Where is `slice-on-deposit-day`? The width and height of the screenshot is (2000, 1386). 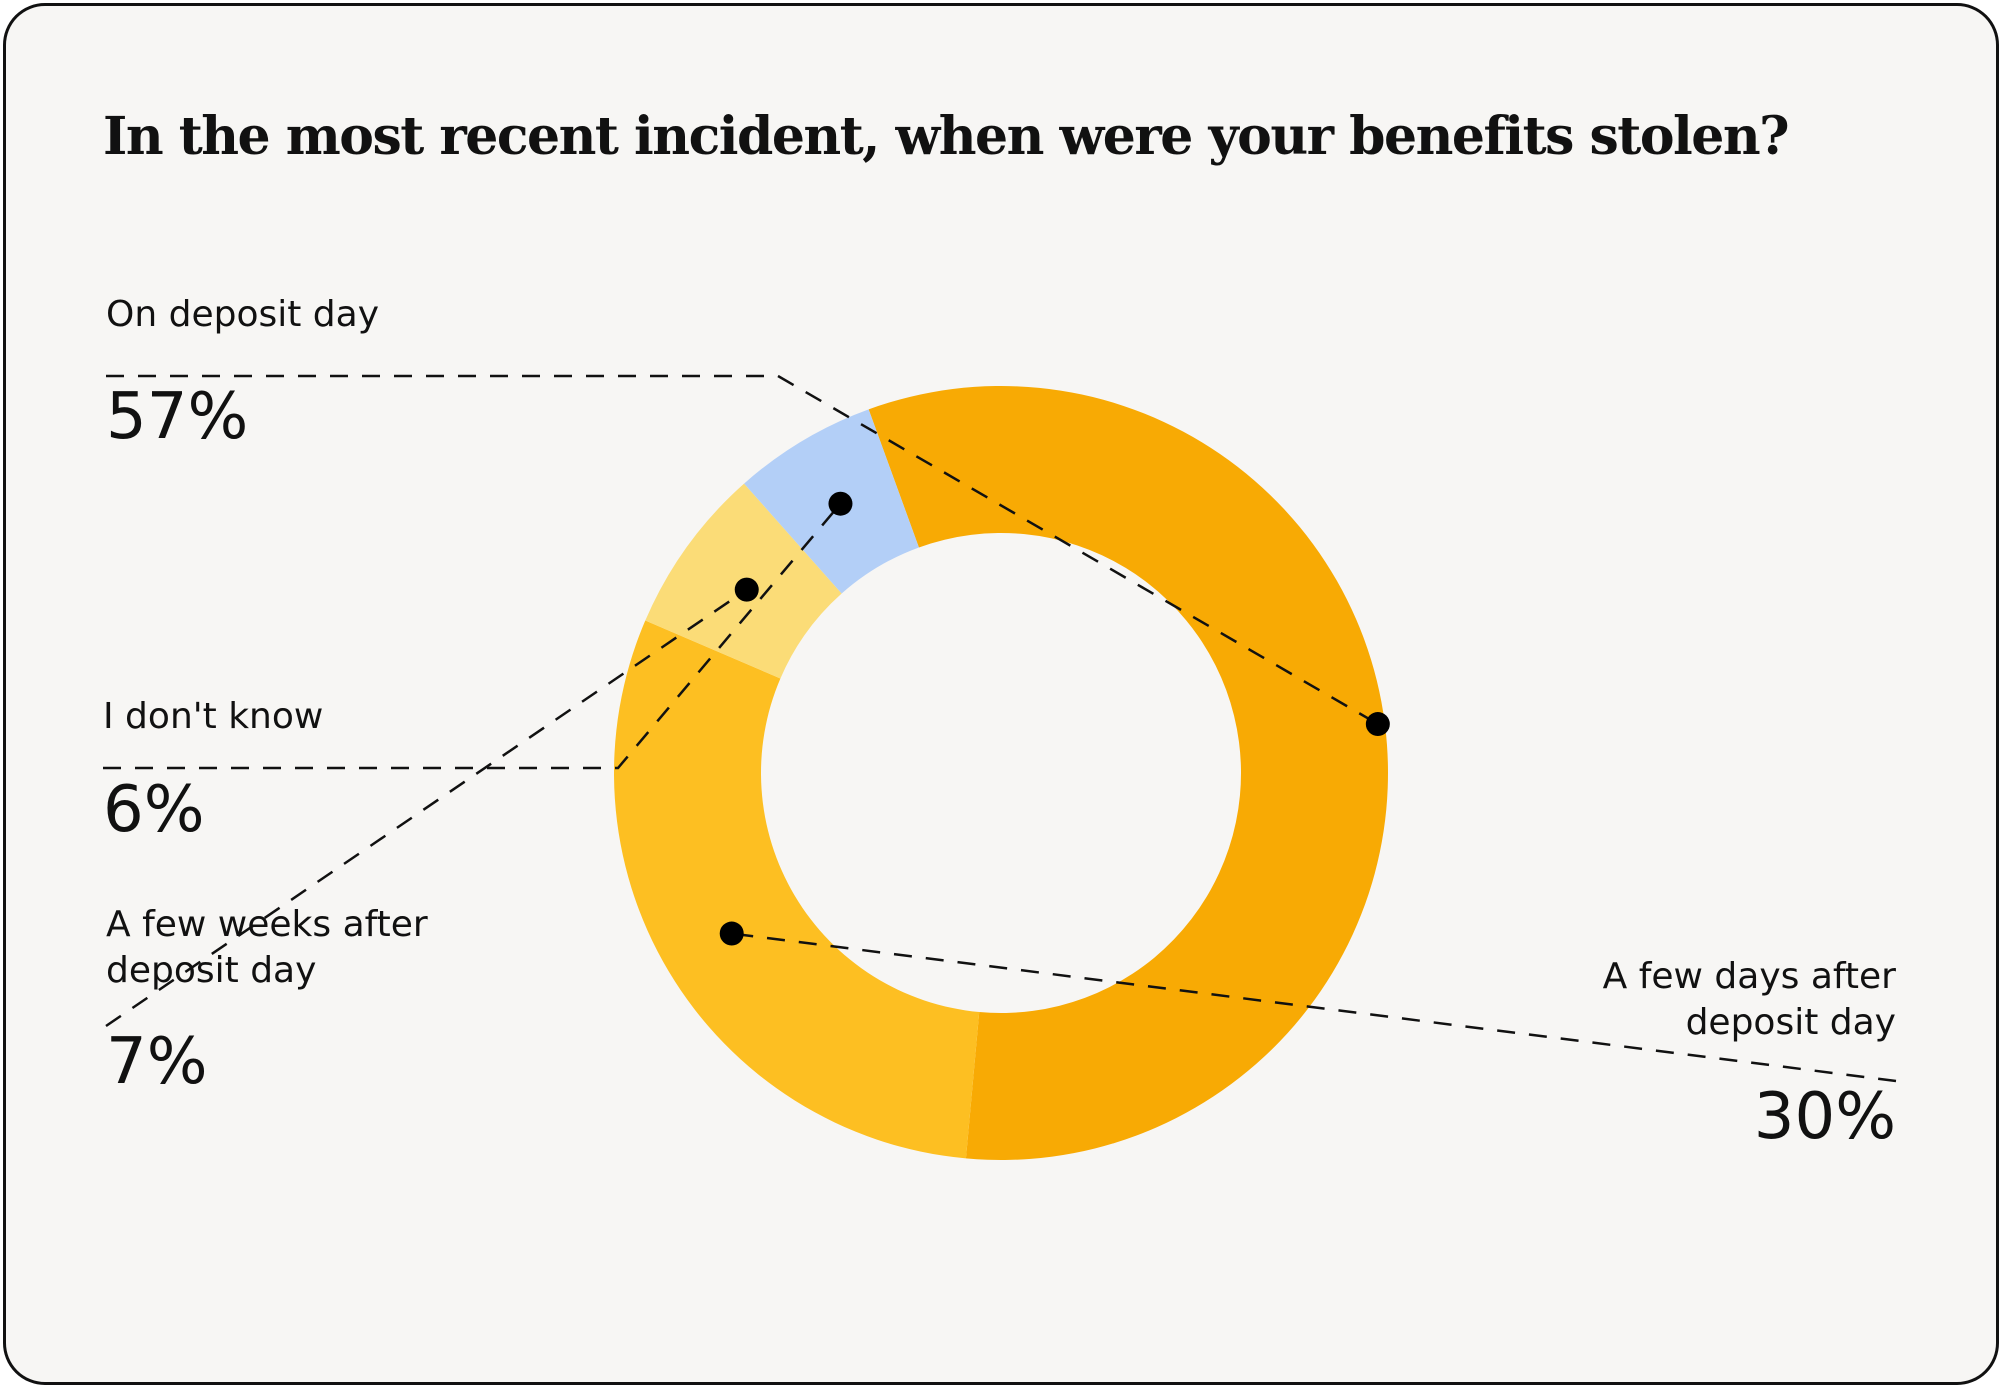 slice-on-deposit-day is located at coordinates (1128, 773).